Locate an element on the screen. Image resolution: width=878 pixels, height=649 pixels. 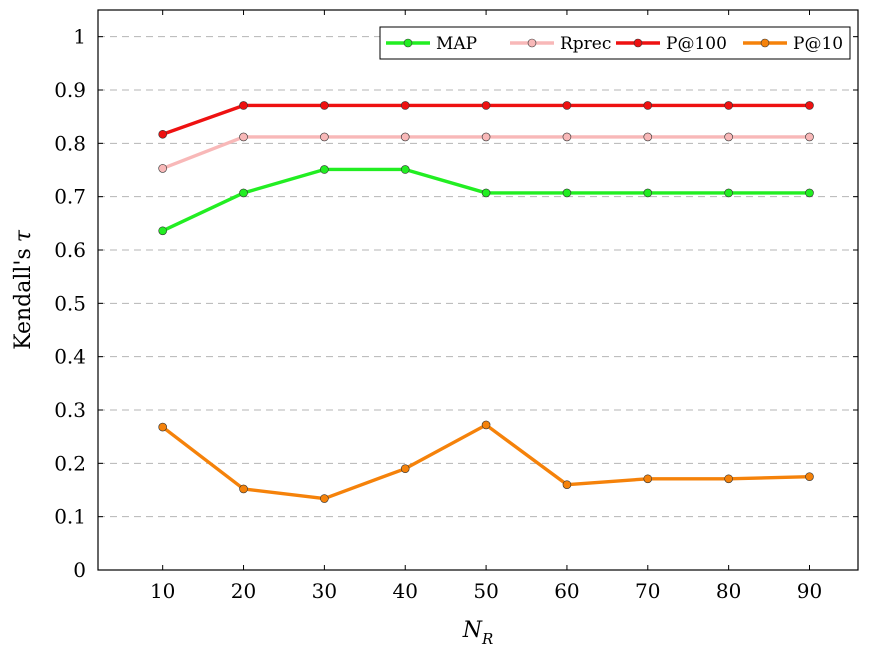
y-tick-label: 0.4 is located at coordinates (70, 357).